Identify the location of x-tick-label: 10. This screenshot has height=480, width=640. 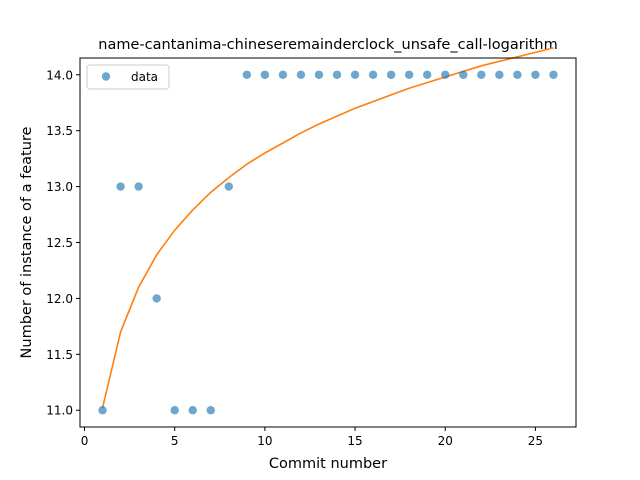
(264, 441).